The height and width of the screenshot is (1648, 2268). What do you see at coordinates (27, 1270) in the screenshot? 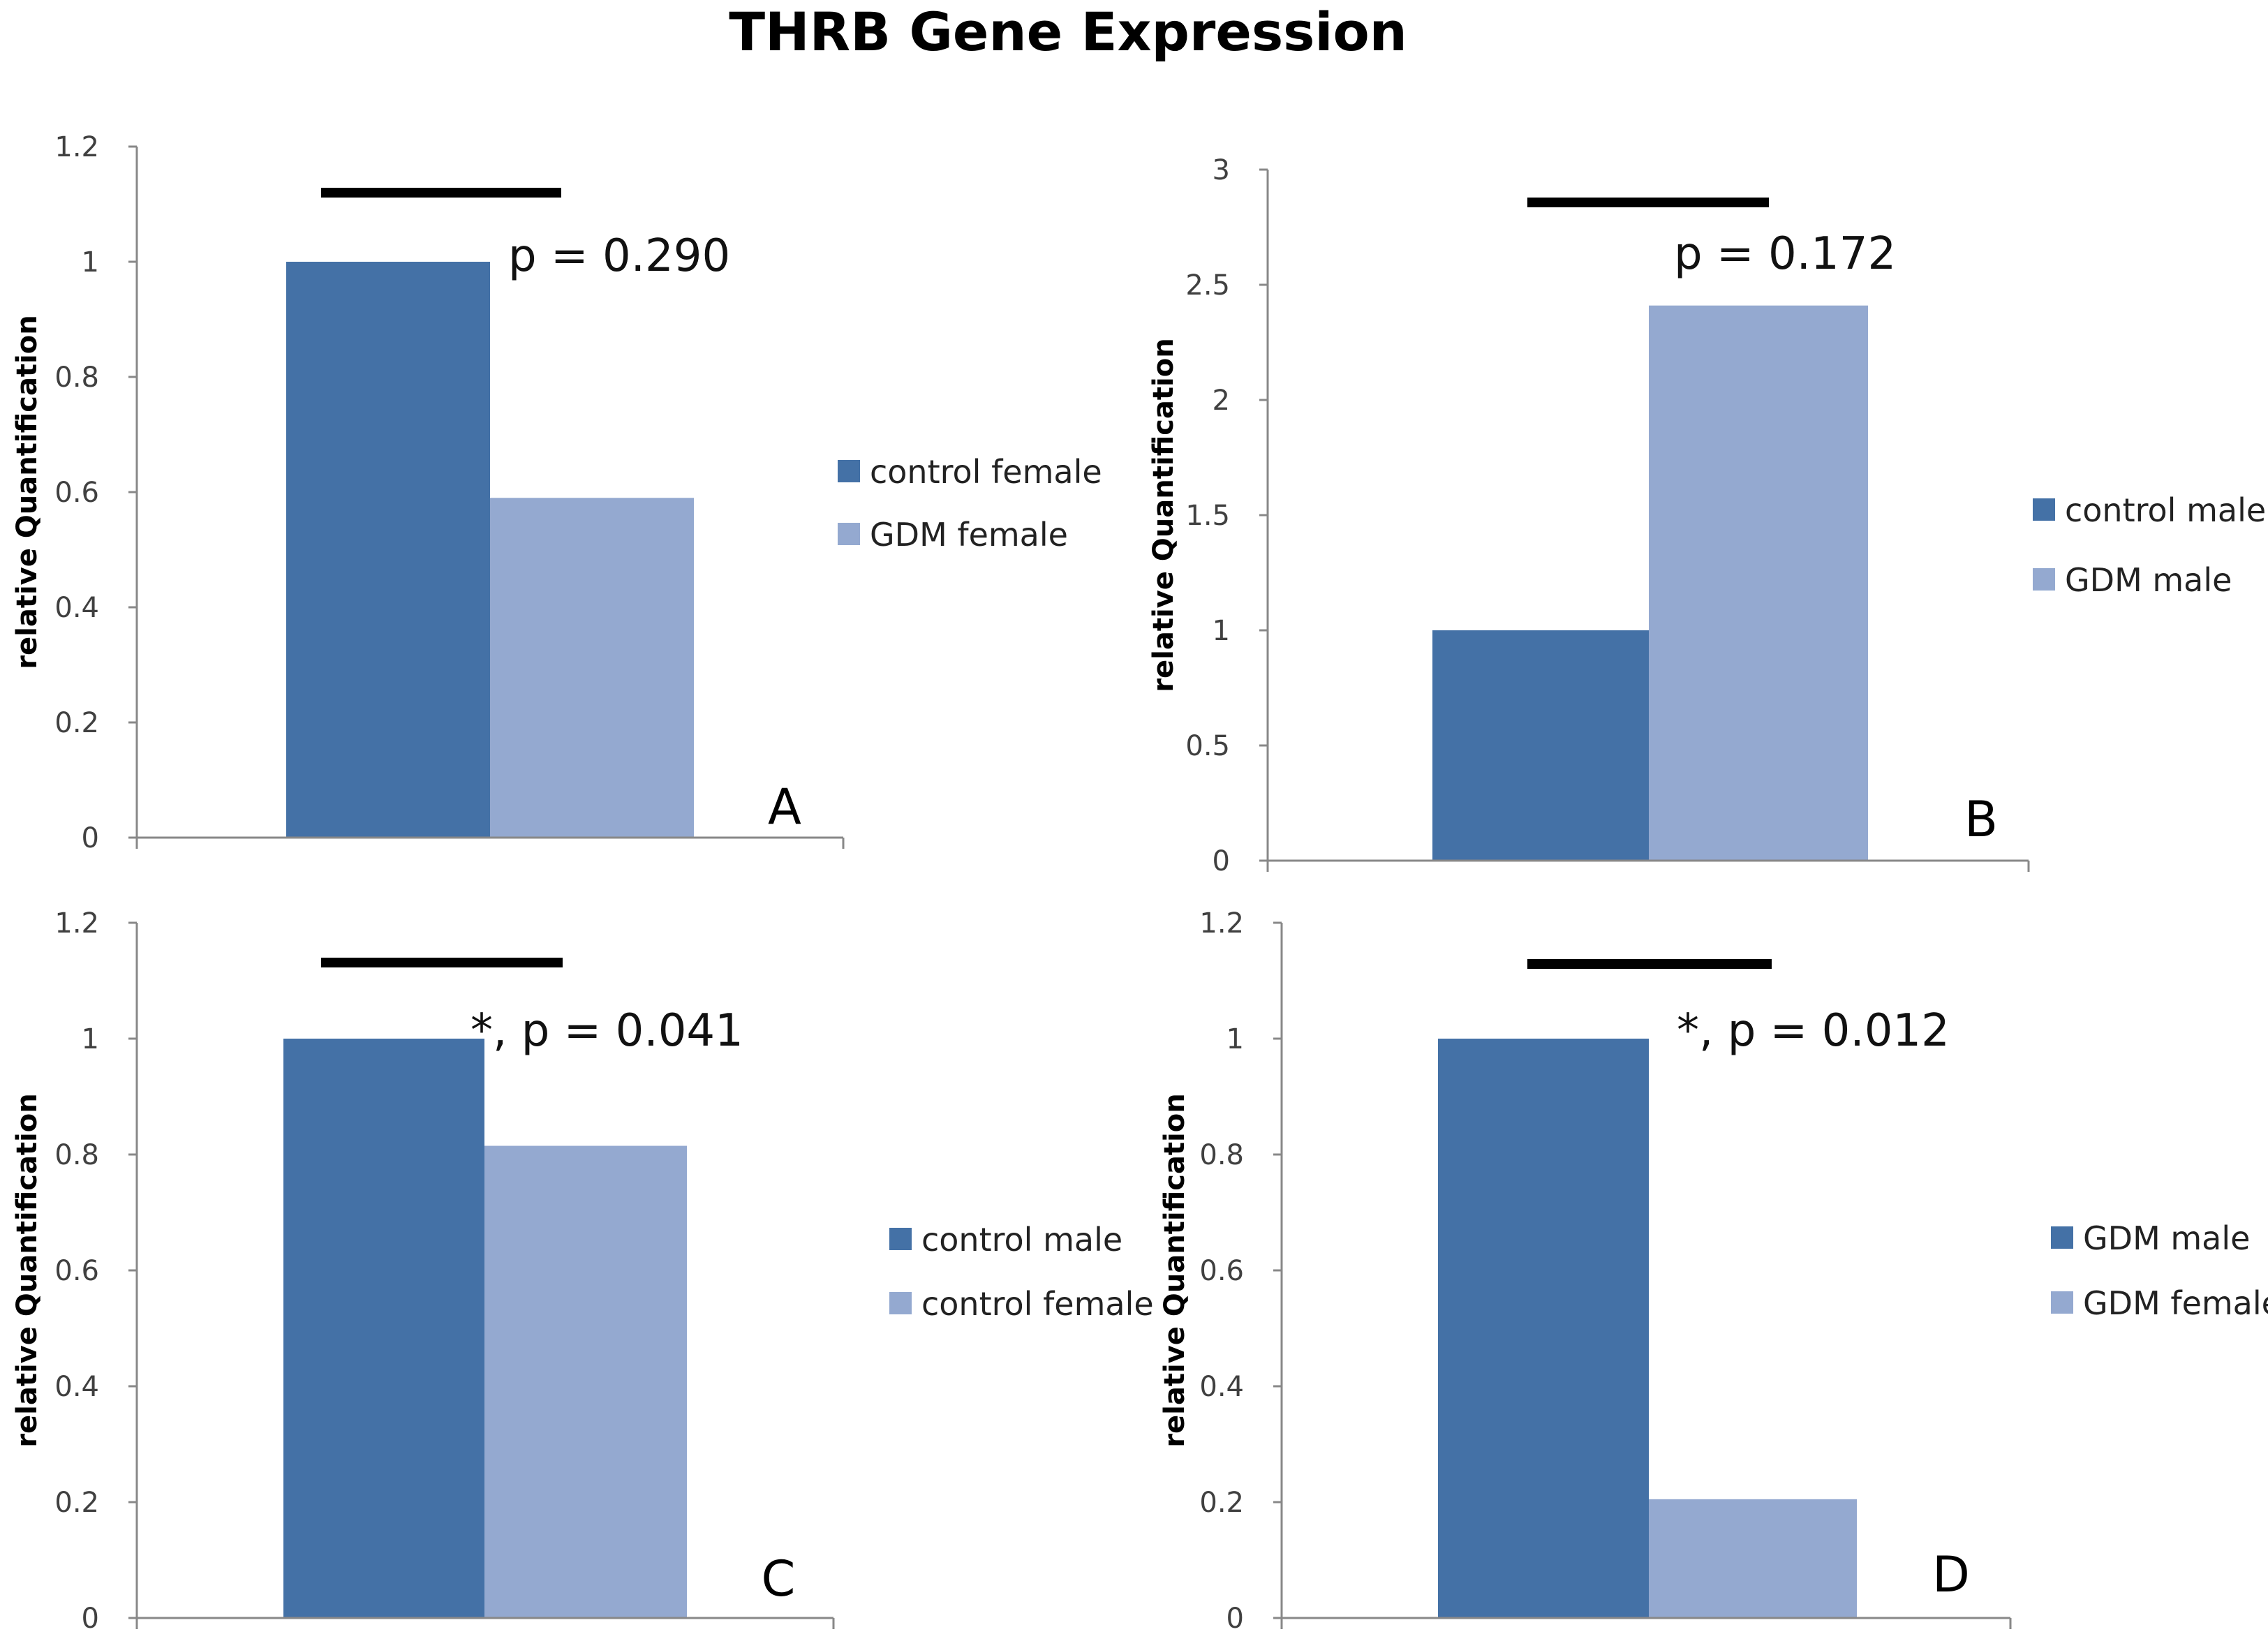
I see `y-axis-label-c: relative Quantification` at bounding box center [27, 1270].